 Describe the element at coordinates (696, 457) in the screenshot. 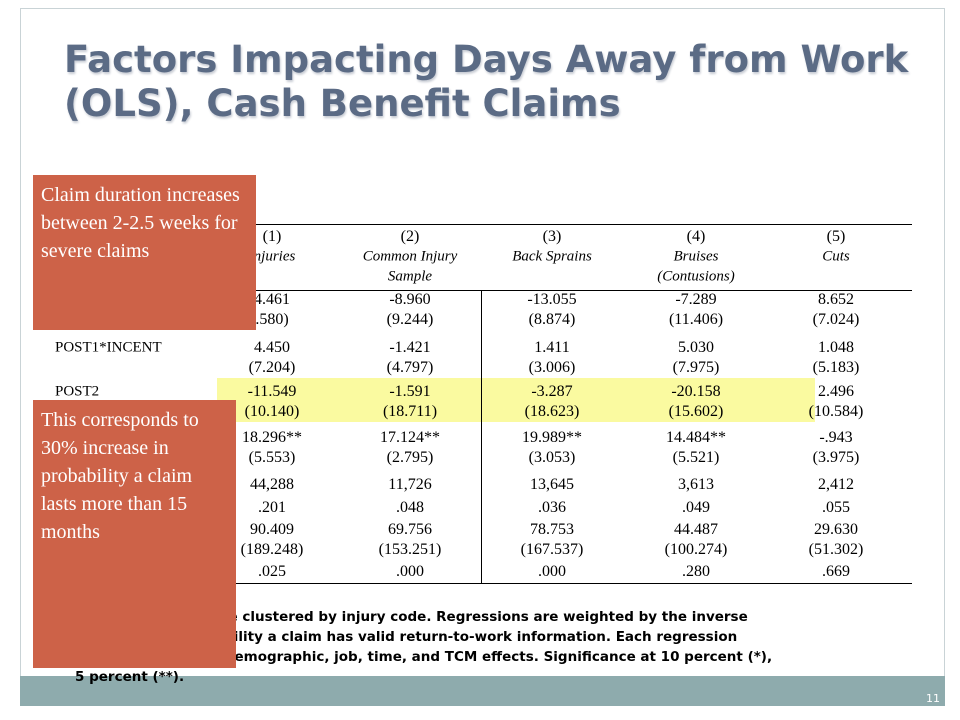

I see `standard-error: (5.521)` at that location.